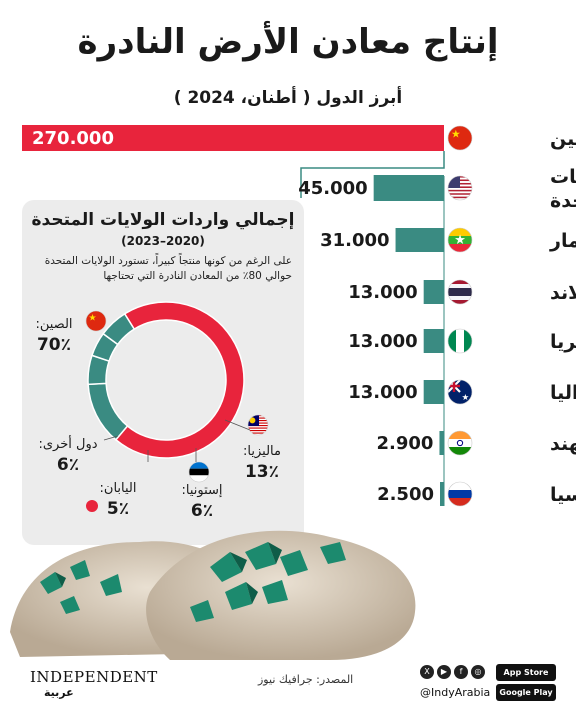 The width and height of the screenshot is (576, 720). I want to click on bar-value-label-7: 2.500, so click(405, 494).